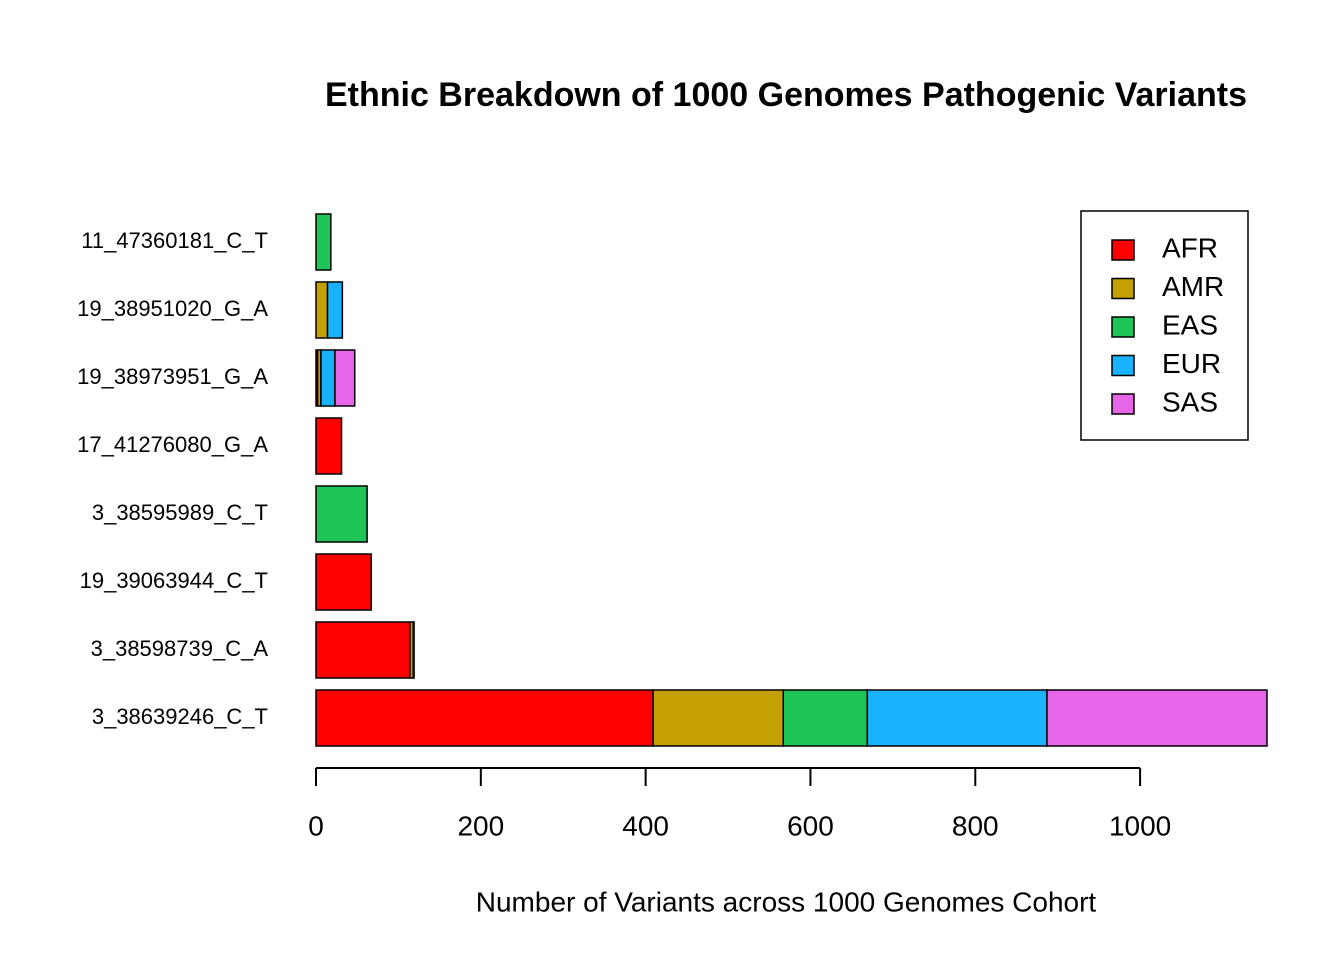 Image resolution: width=1344 pixels, height=960 pixels. I want to click on x-tick-label: 200, so click(480, 825).